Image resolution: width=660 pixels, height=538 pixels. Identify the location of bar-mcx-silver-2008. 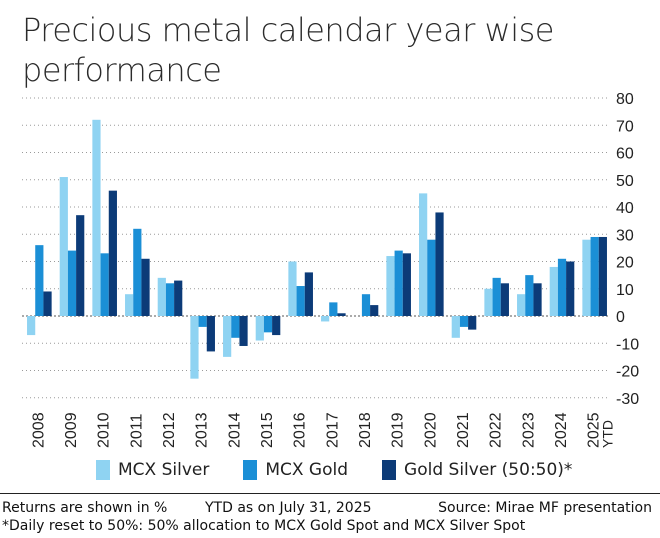
(31, 326).